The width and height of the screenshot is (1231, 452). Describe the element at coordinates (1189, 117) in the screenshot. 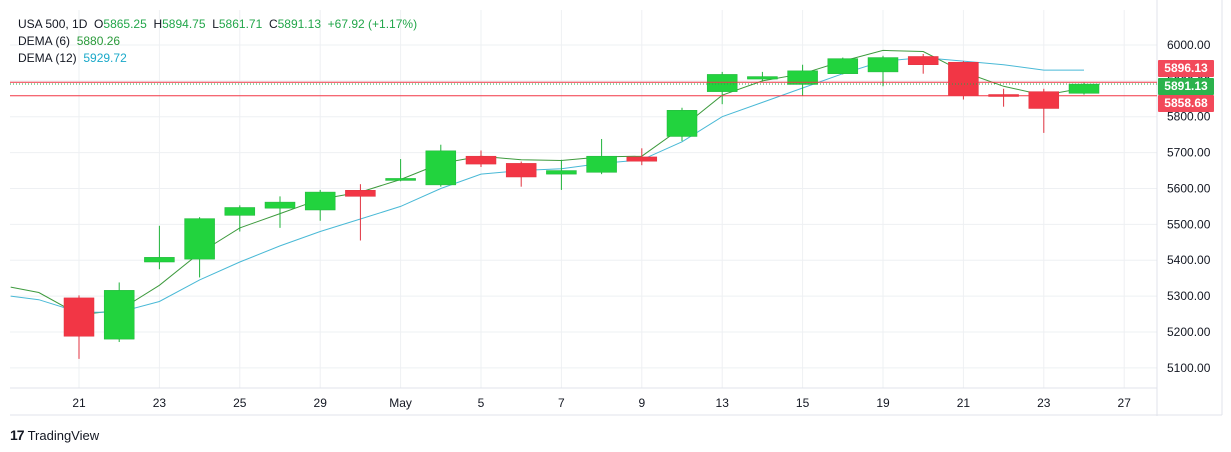

I see `y-tick-label: 5800.00` at that location.